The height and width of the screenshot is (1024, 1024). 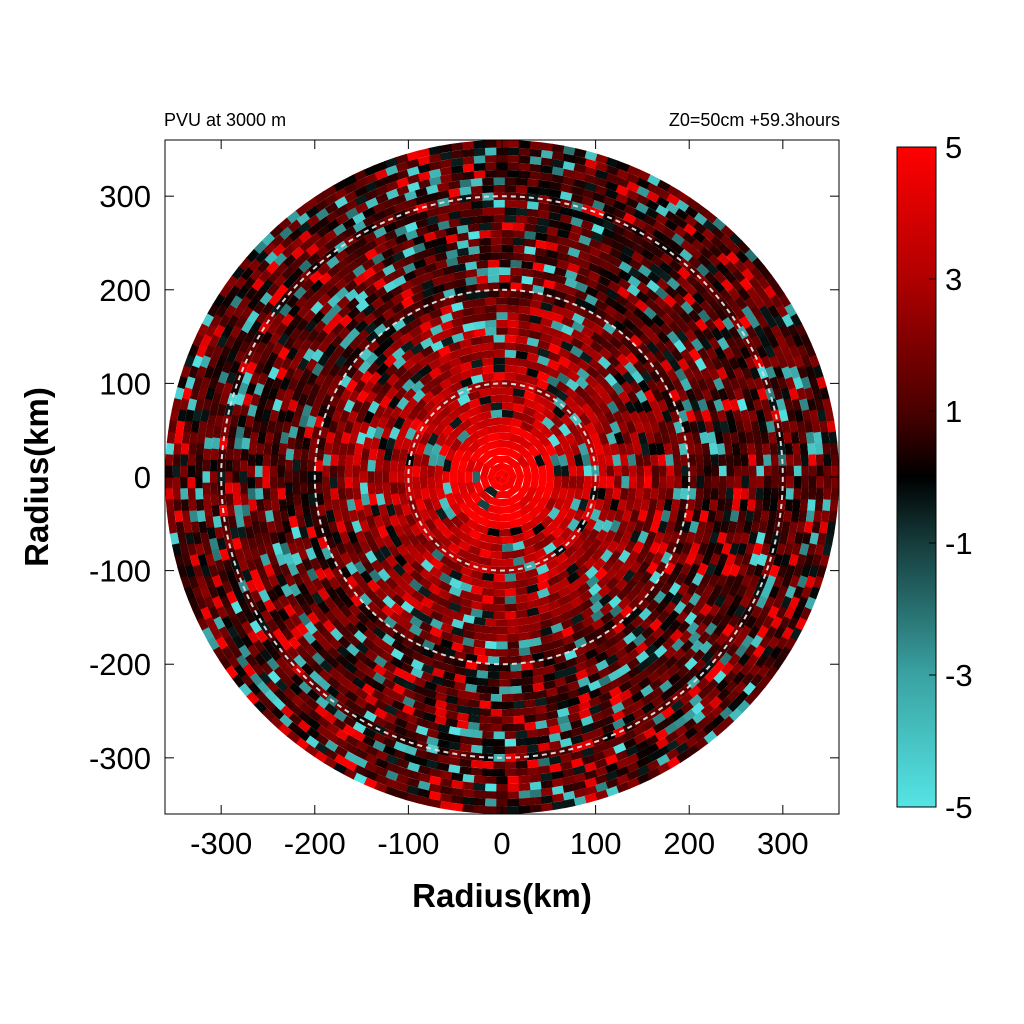 What do you see at coordinates (125, 290) in the screenshot?
I see `y-tick-label: 200` at bounding box center [125, 290].